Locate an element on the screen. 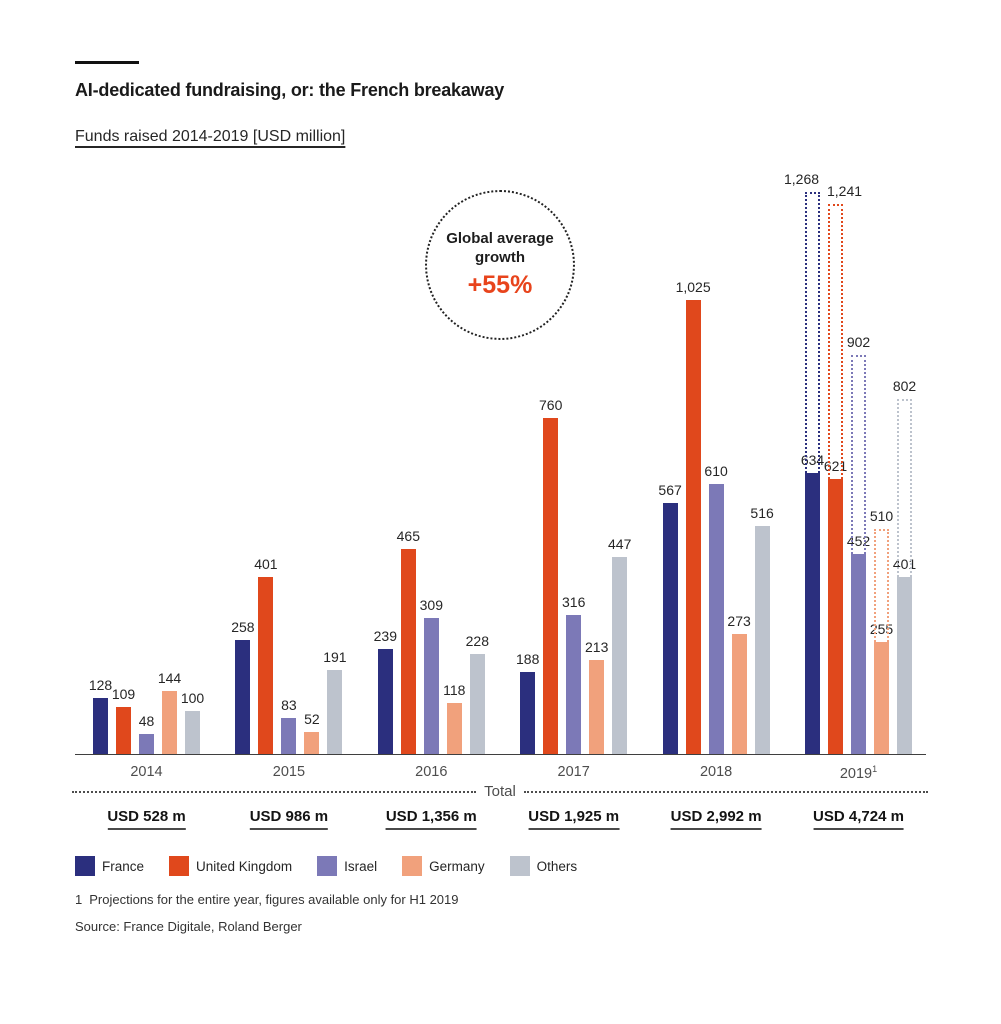 The image size is (1001, 1024). source-line: Source: France Digitale, Roland Berger is located at coordinates (188, 926).